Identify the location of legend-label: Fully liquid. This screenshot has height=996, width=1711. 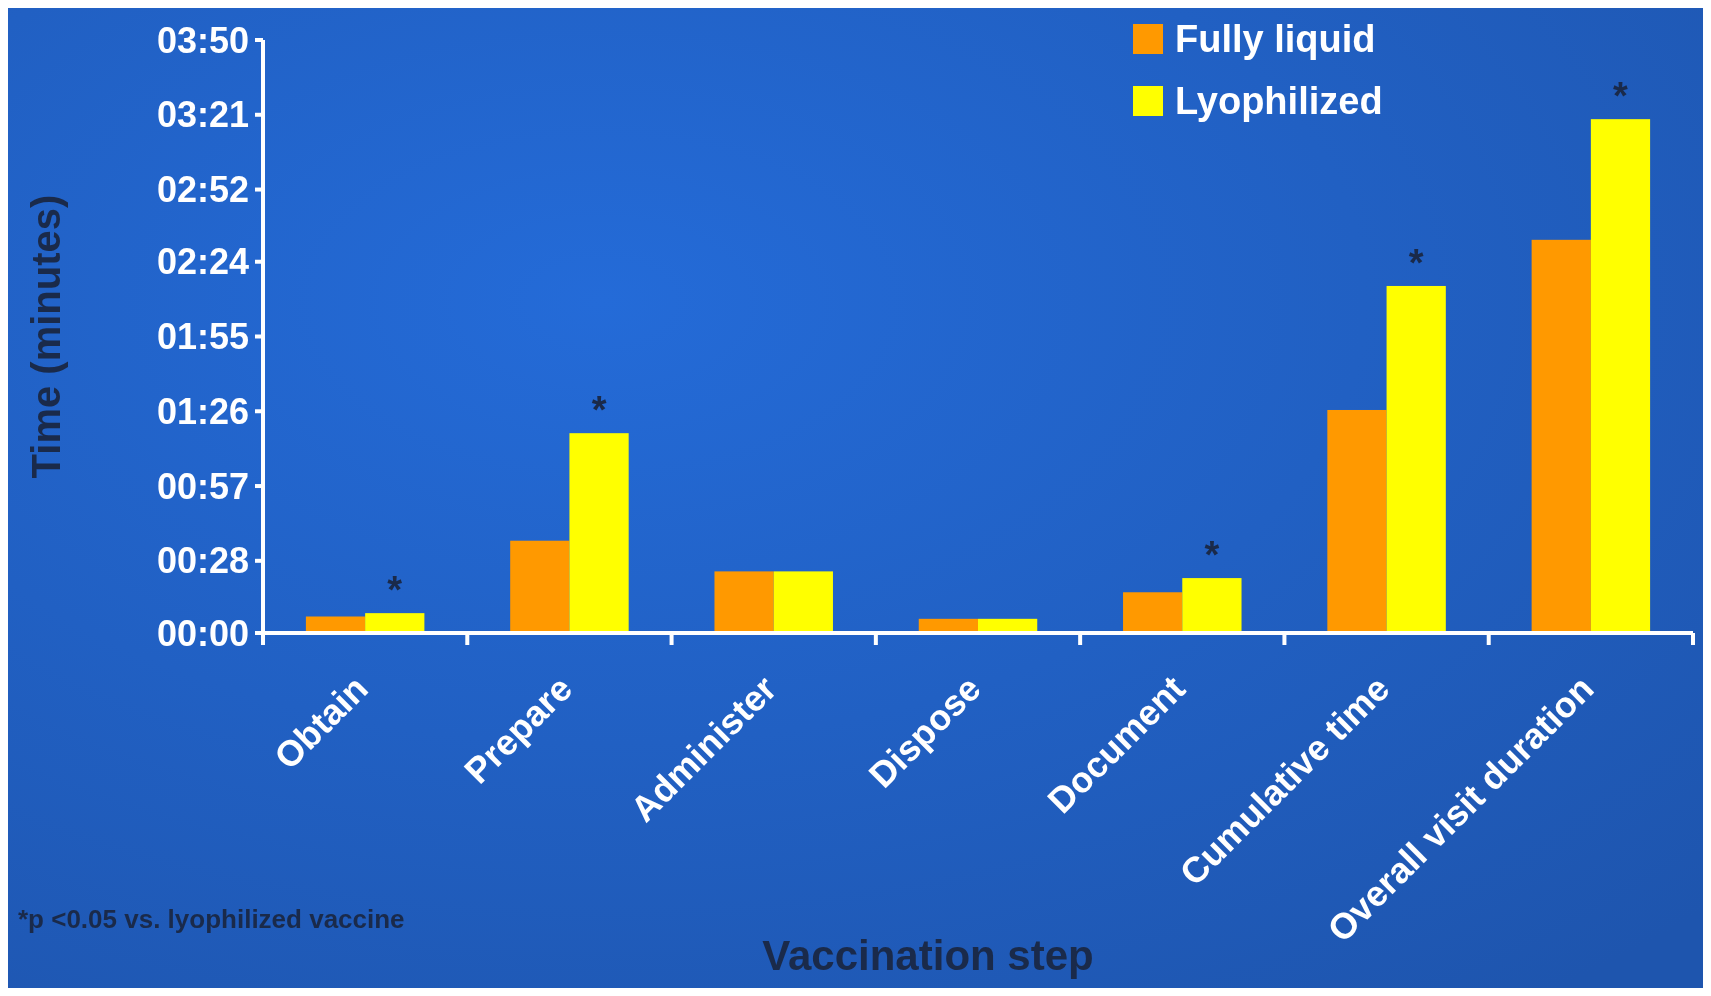
(1275, 39).